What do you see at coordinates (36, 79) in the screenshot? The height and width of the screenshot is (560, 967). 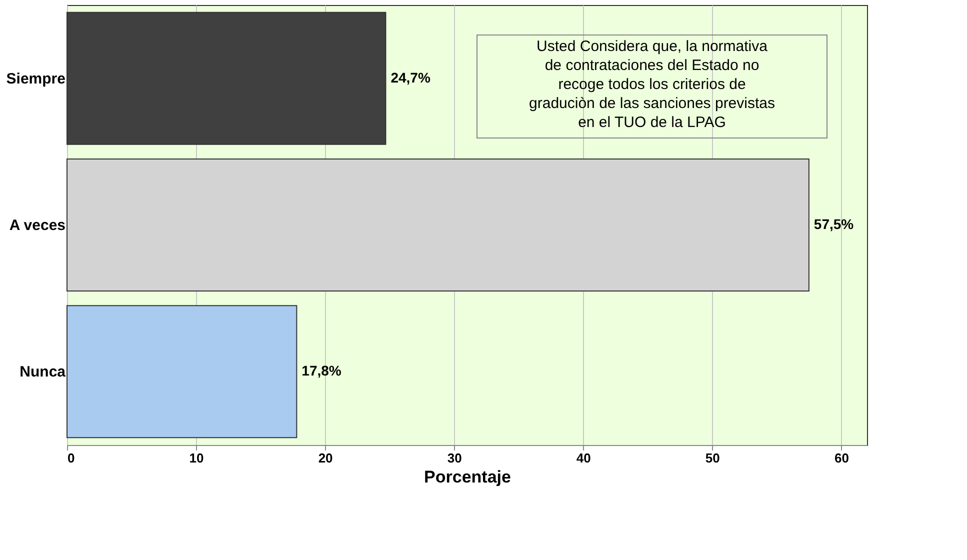 I see `y-tick-label: Siempre` at bounding box center [36, 79].